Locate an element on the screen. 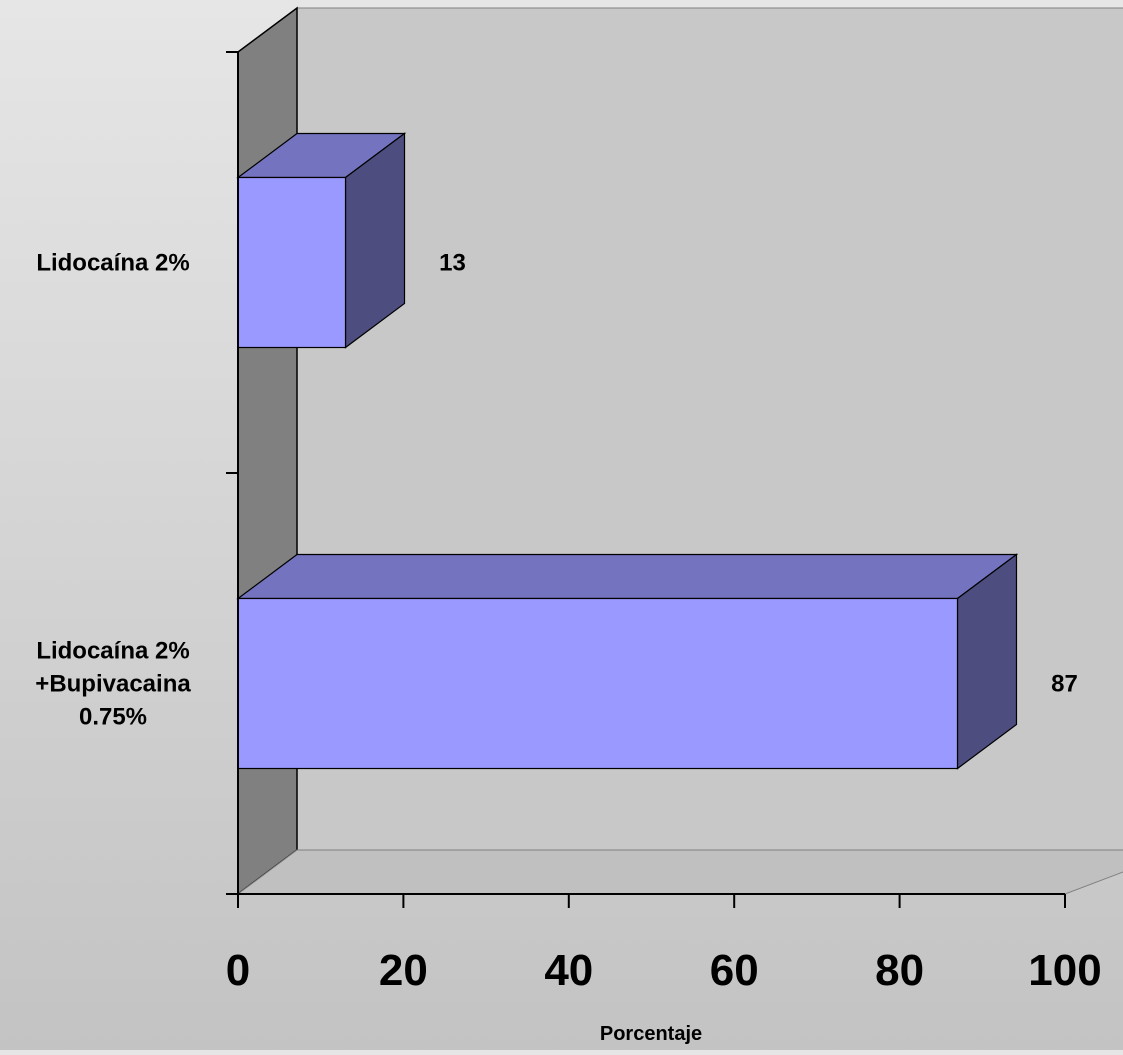 The height and width of the screenshot is (1055, 1123). category-label-1-line-1: Lidocaína 2% is located at coordinates (112, 263).